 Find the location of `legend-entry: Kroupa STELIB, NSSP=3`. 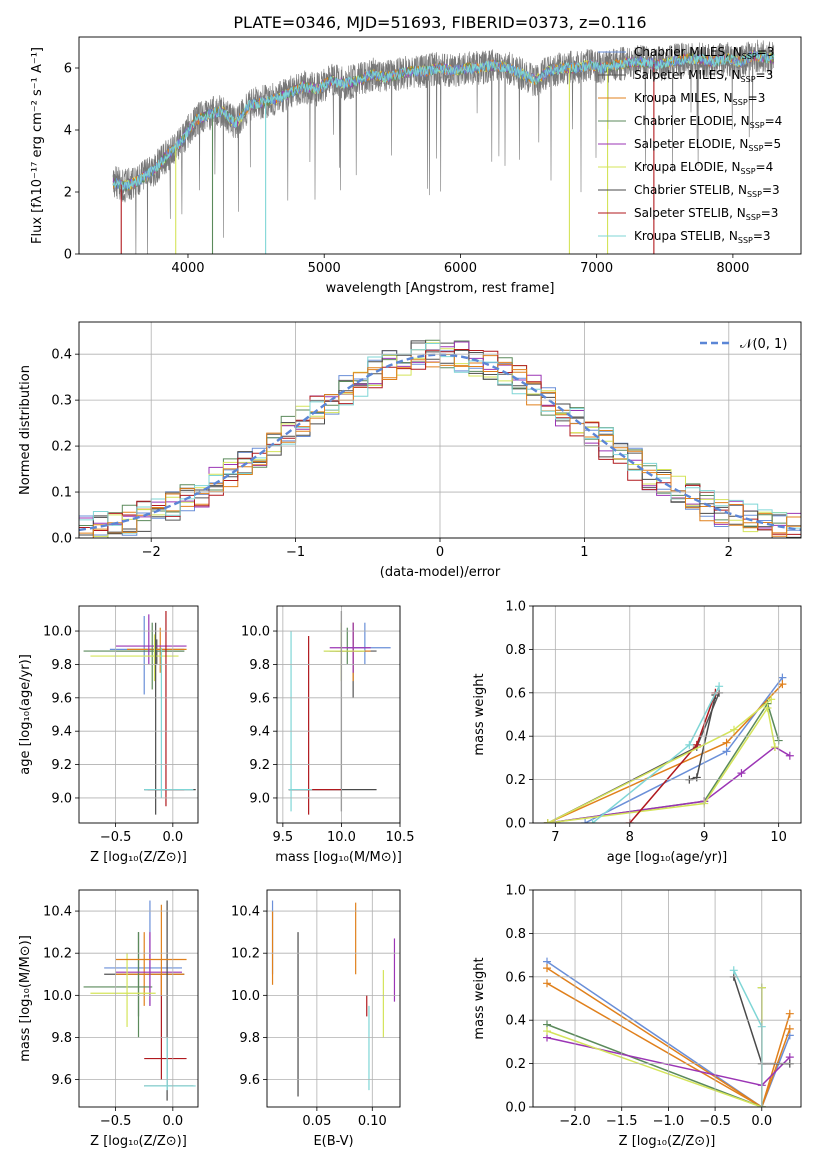

legend-entry: Kroupa STELIB, NSSP=3 is located at coordinates (684, 237).